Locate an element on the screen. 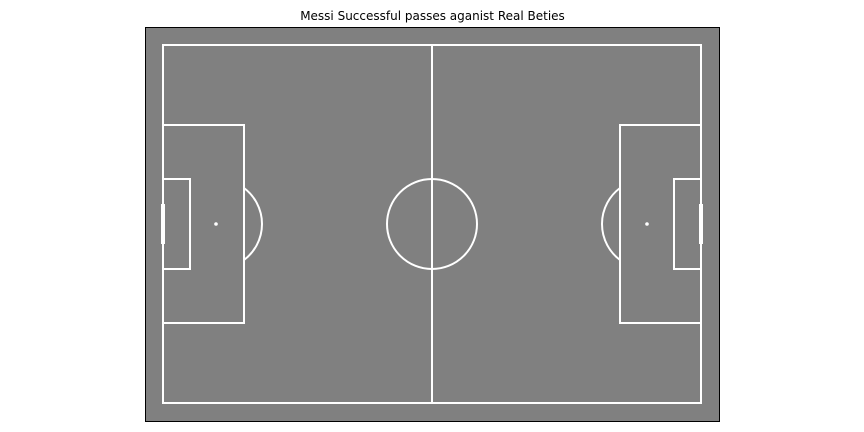  right-penalty-arc is located at coordinates (611, 224).